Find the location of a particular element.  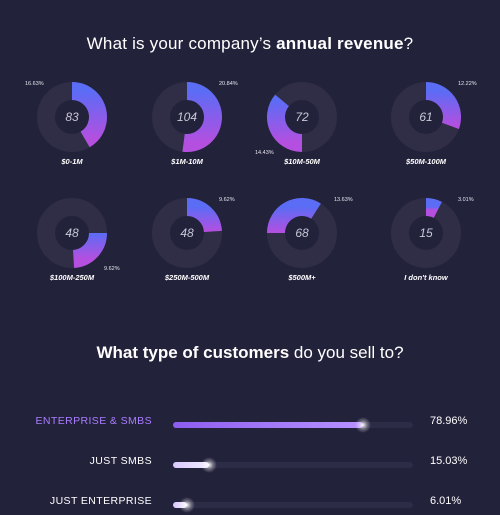

bar-row: JUST SMBS 15.03% is located at coordinates (250, 465).